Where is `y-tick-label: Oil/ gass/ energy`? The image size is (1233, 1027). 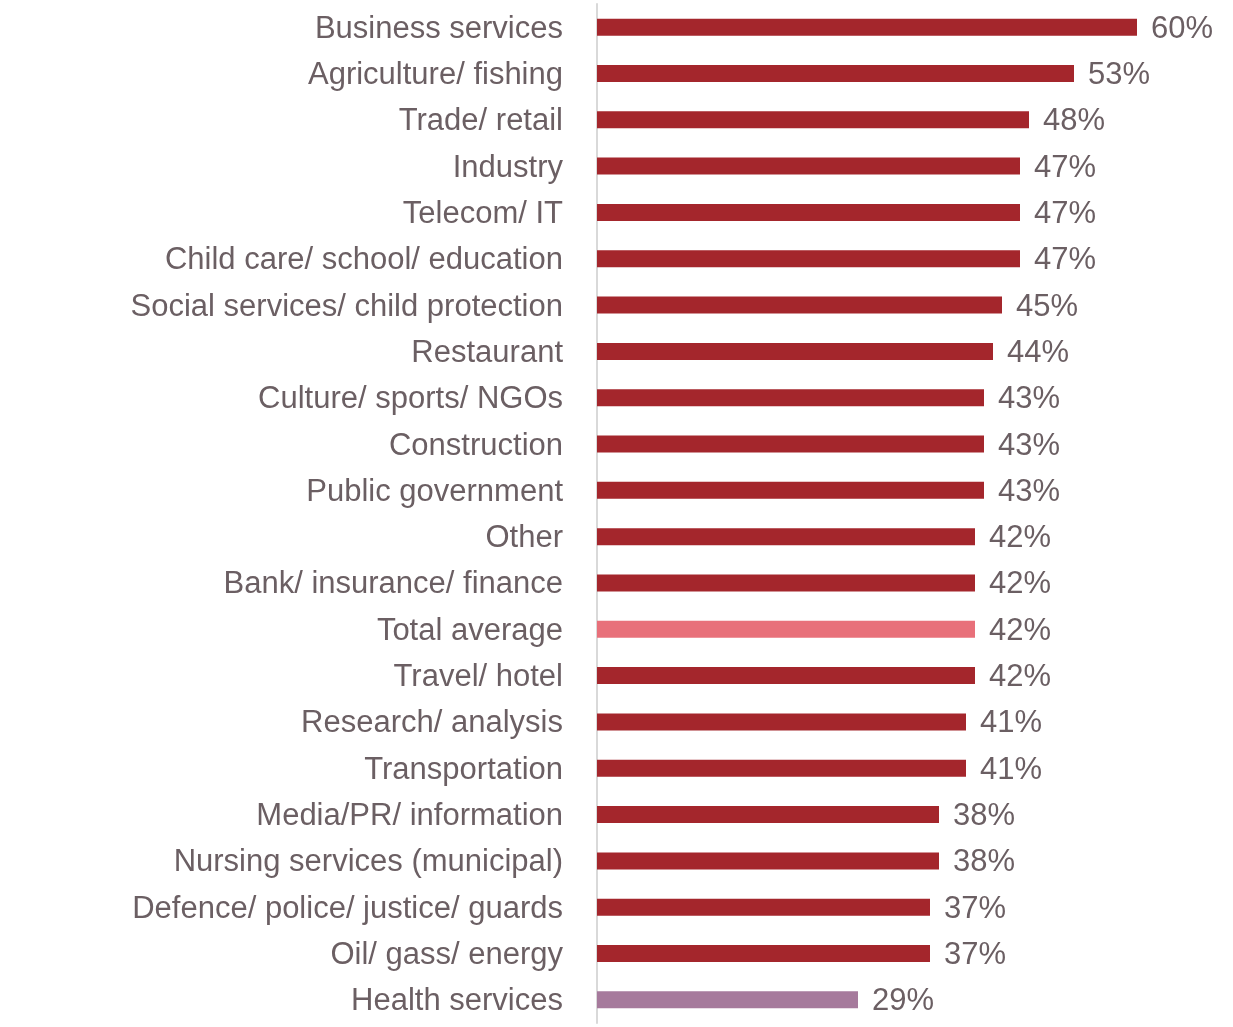
y-tick-label: Oil/ gass/ energy is located at coordinates (447, 954).